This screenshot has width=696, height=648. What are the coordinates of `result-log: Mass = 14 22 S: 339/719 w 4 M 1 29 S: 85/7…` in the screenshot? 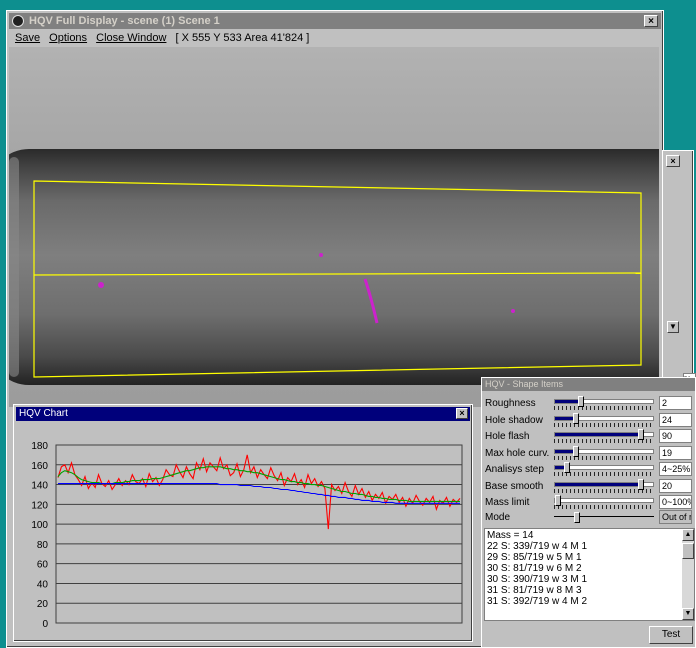 It's located at (589, 574).